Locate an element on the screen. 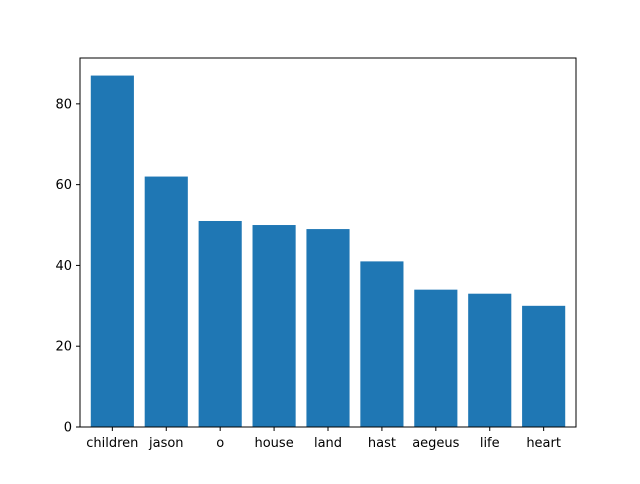 The image size is (640, 484). x-tick-label: house is located at coordinates (273, 443).